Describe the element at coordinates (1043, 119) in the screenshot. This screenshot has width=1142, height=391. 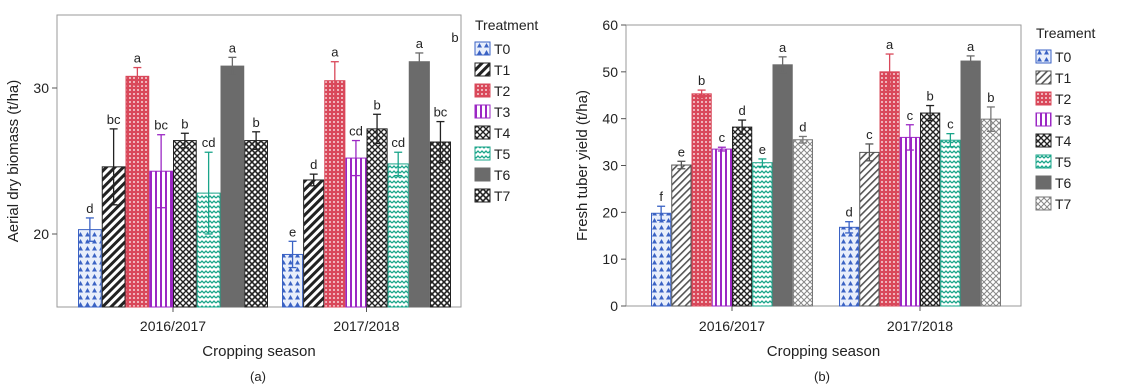
I see `legend-swatch-t3` at that location.